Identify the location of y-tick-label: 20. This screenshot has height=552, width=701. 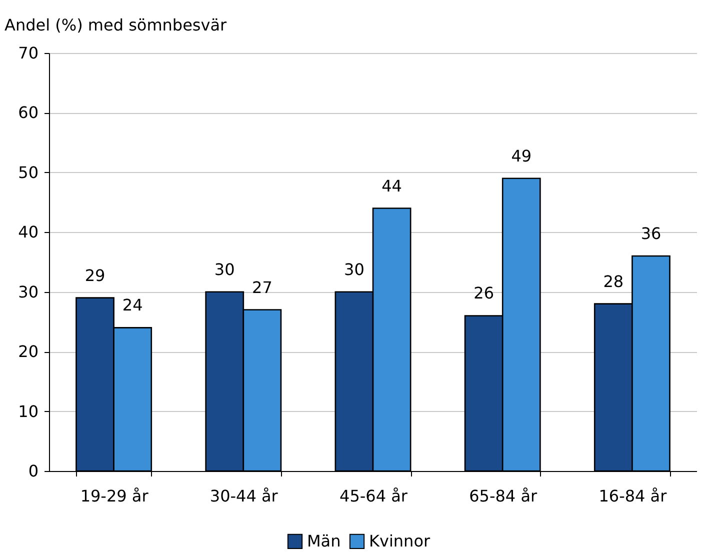
(28, 352).